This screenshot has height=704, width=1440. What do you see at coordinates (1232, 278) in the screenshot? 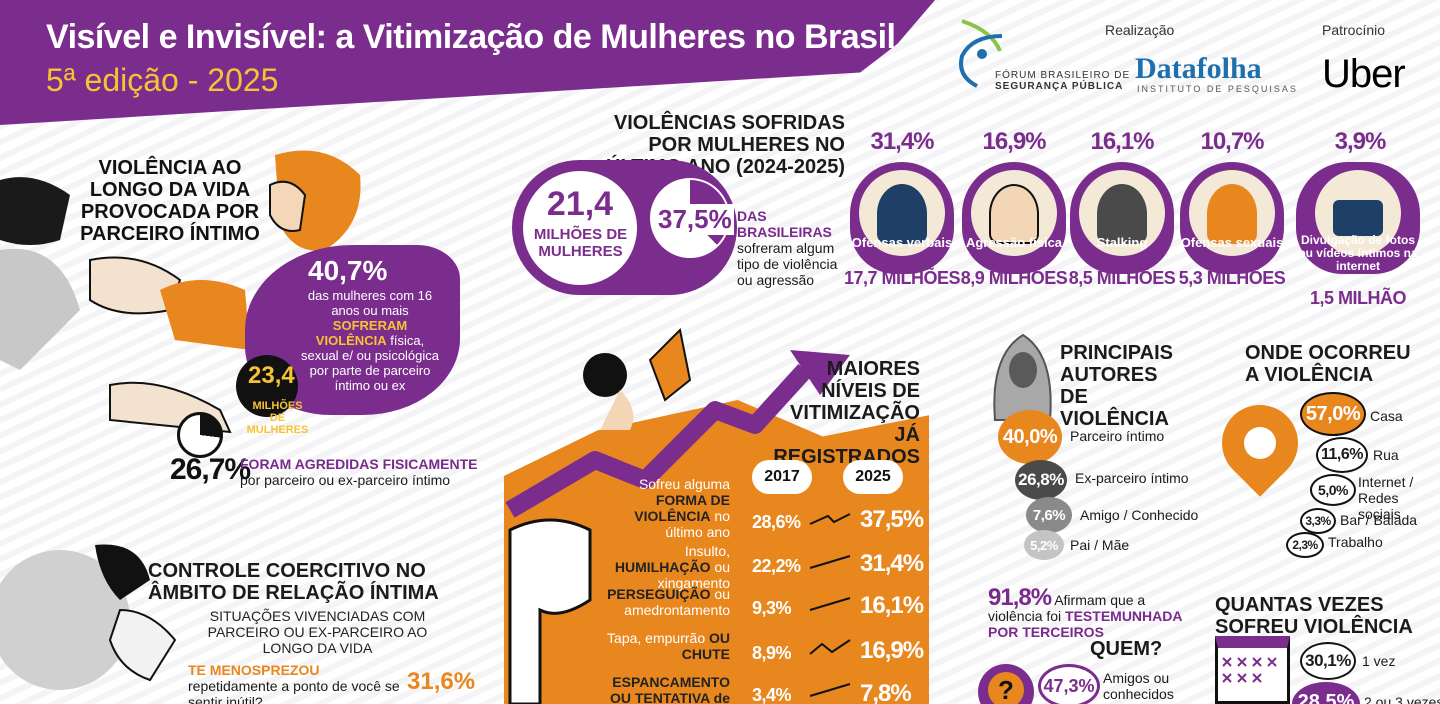
I see `cat-millions: 5,3 MILHÕES` at bounding box center [1232, 278].